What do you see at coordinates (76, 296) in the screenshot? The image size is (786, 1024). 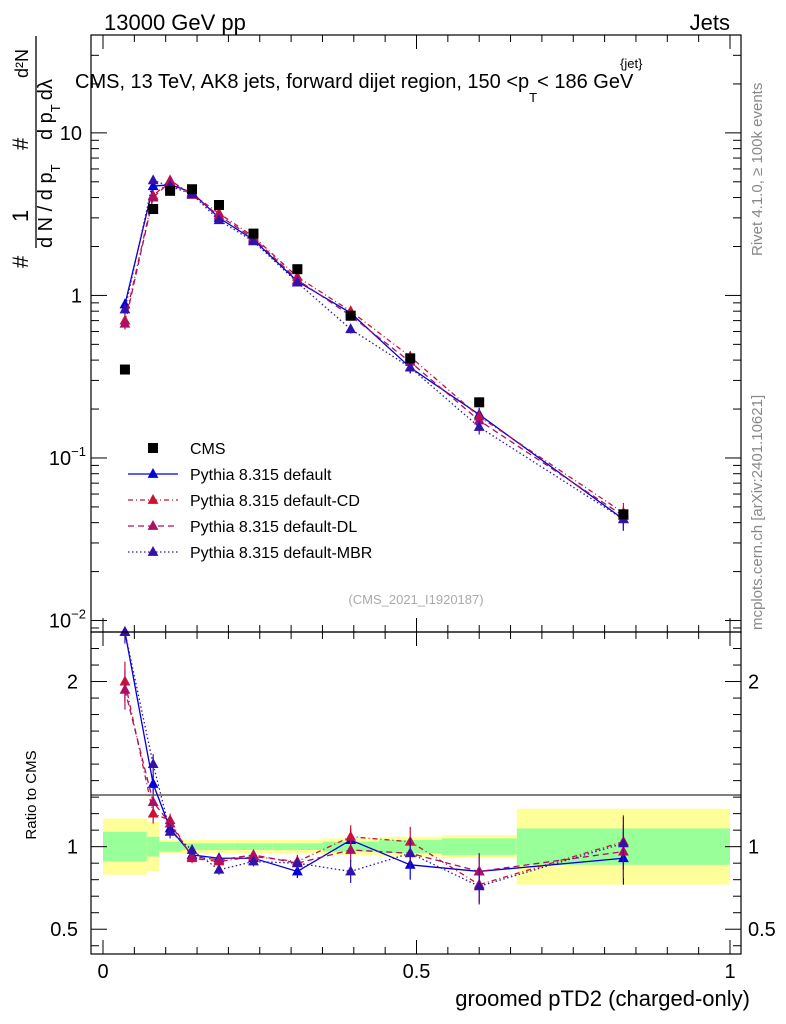 I see `y-tick-label: 1` at bounding box center [76, 296].